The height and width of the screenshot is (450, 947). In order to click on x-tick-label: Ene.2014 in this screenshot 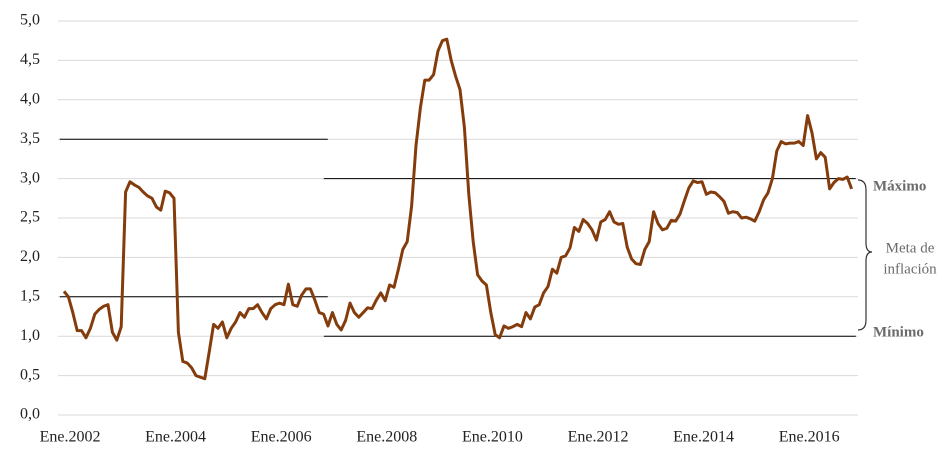, I will do `click(703, 437)`.